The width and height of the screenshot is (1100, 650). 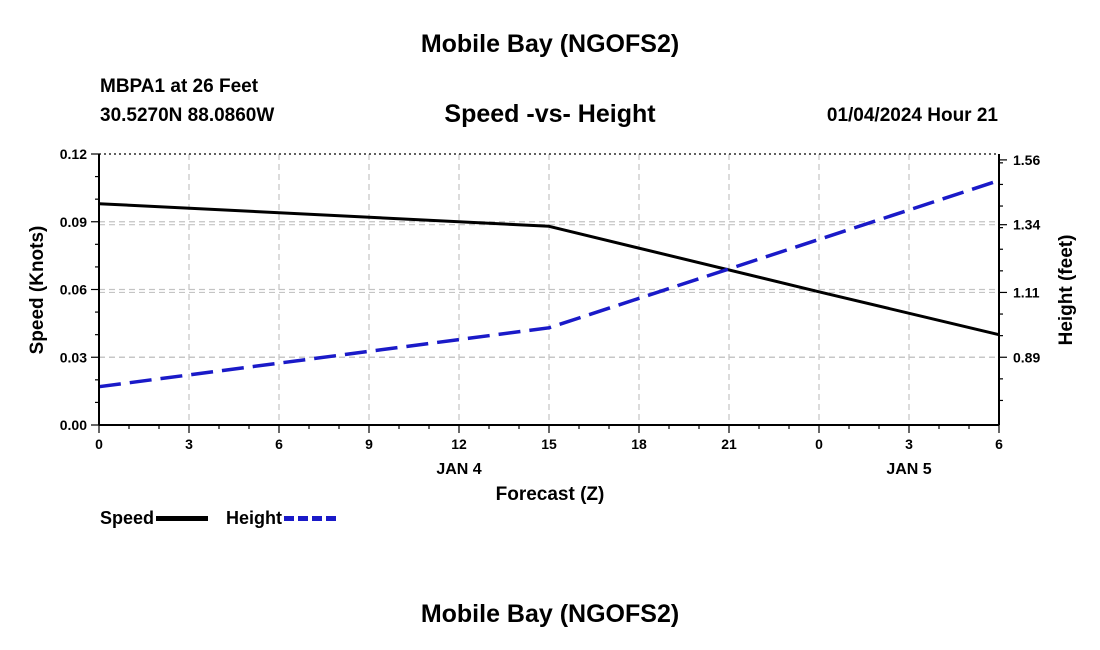 What do you see at coordinates (459, 444) in the screenshot?
I see `x-tick-label: 12` at bounding box center [459, 444].